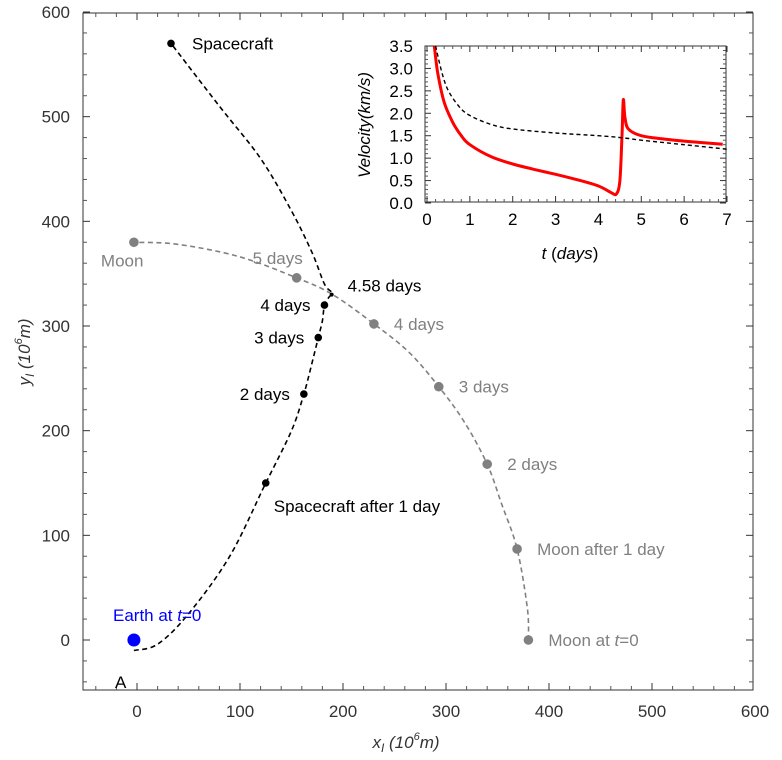  I want to click on inset-y-tick-label: 2.5, so click(401, 91).